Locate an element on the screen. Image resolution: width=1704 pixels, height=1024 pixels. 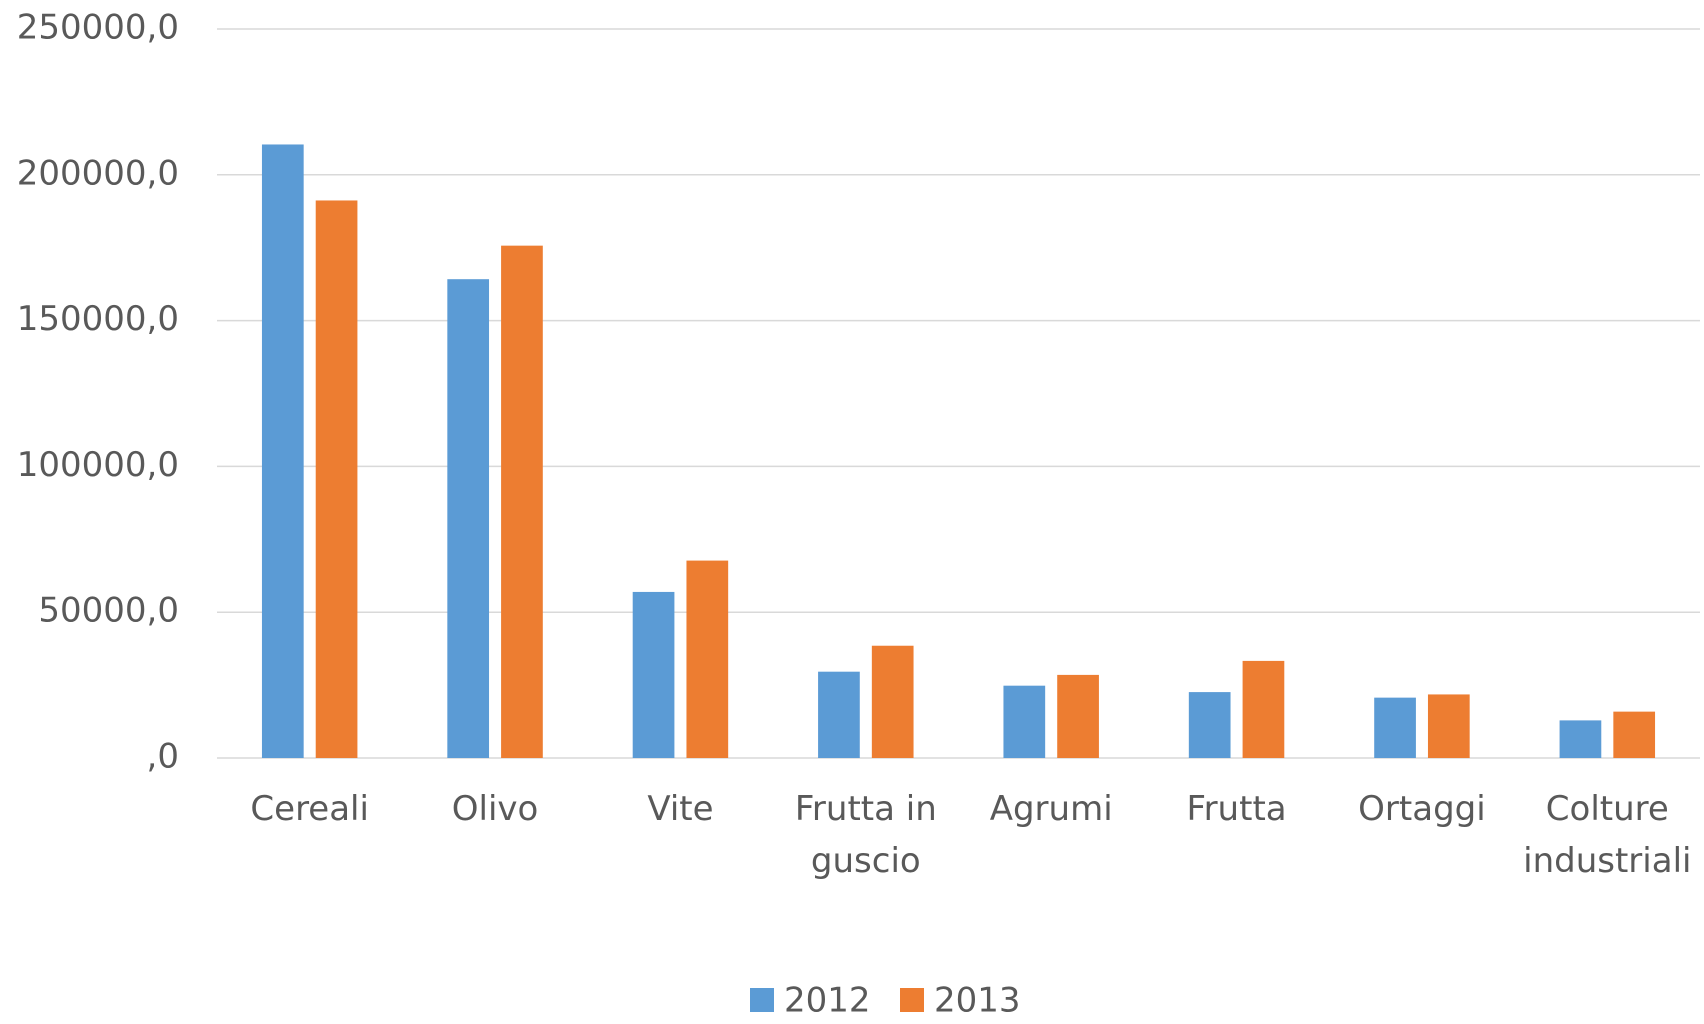
x-tick-label: Agrumi is located at coordinates (1051, 809).